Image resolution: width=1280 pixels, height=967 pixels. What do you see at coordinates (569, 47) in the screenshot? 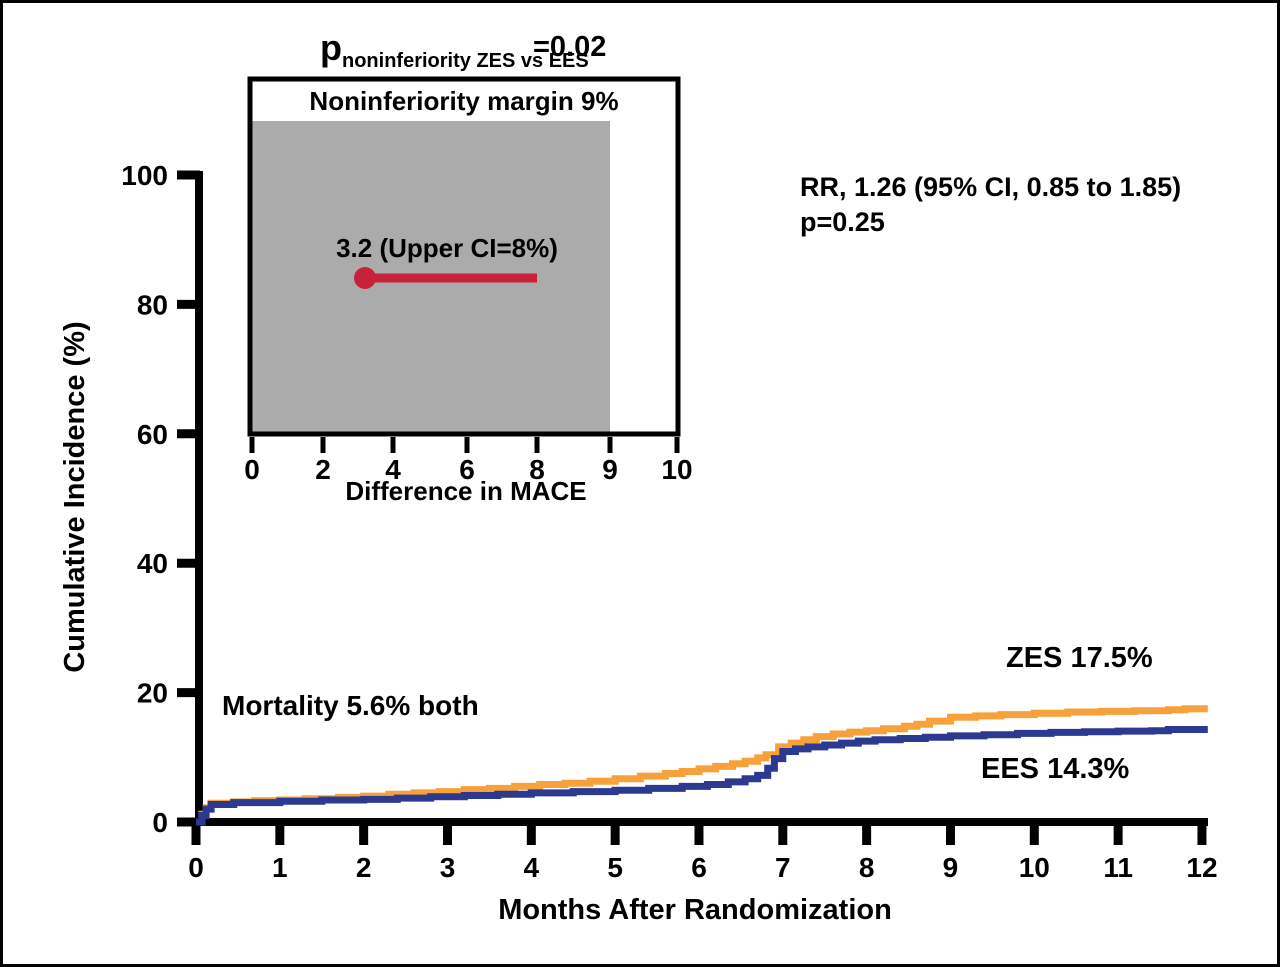
I see `p-value: =0.02` at bounding box center [569, 47].